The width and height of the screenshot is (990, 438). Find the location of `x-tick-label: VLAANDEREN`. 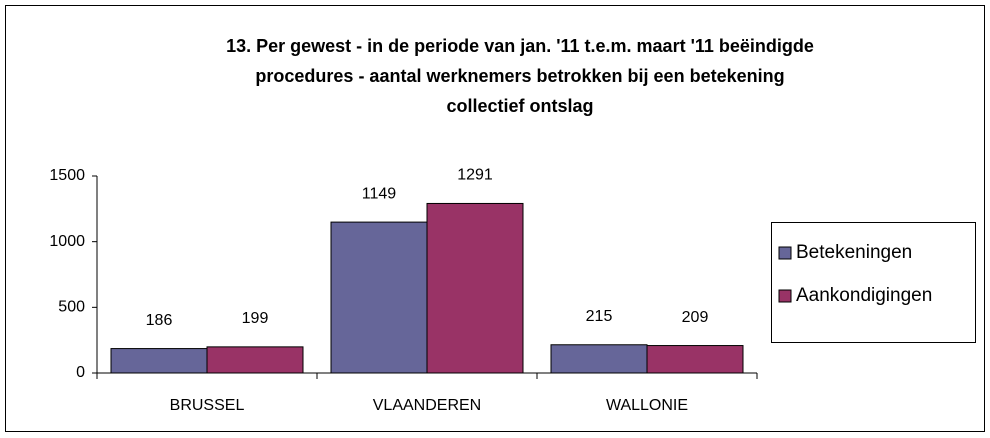

x-tick-label: VLAANDEREN is located at coordinates (427, 405).